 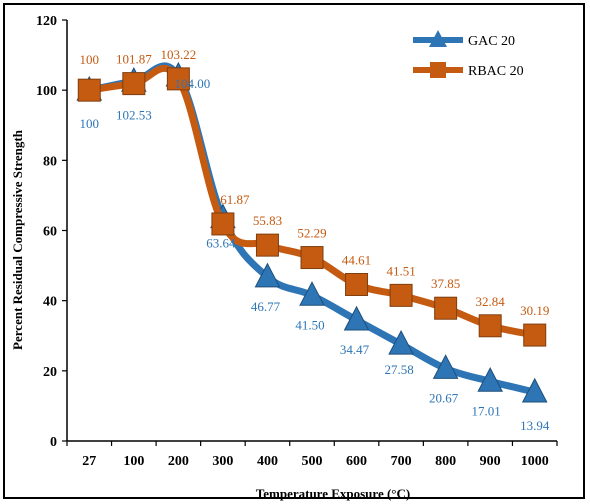 What do you see at coordinates (496, 71) in the screenshot?
I see `legend-label: RBAC 20` at bounding box center [496, 71].